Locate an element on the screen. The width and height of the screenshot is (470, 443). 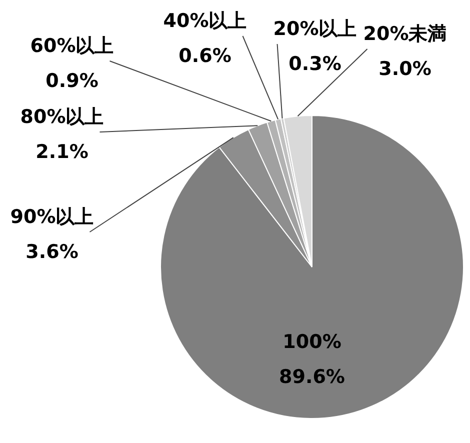
data-label: 3.0% is located at coordinates (405, 69).